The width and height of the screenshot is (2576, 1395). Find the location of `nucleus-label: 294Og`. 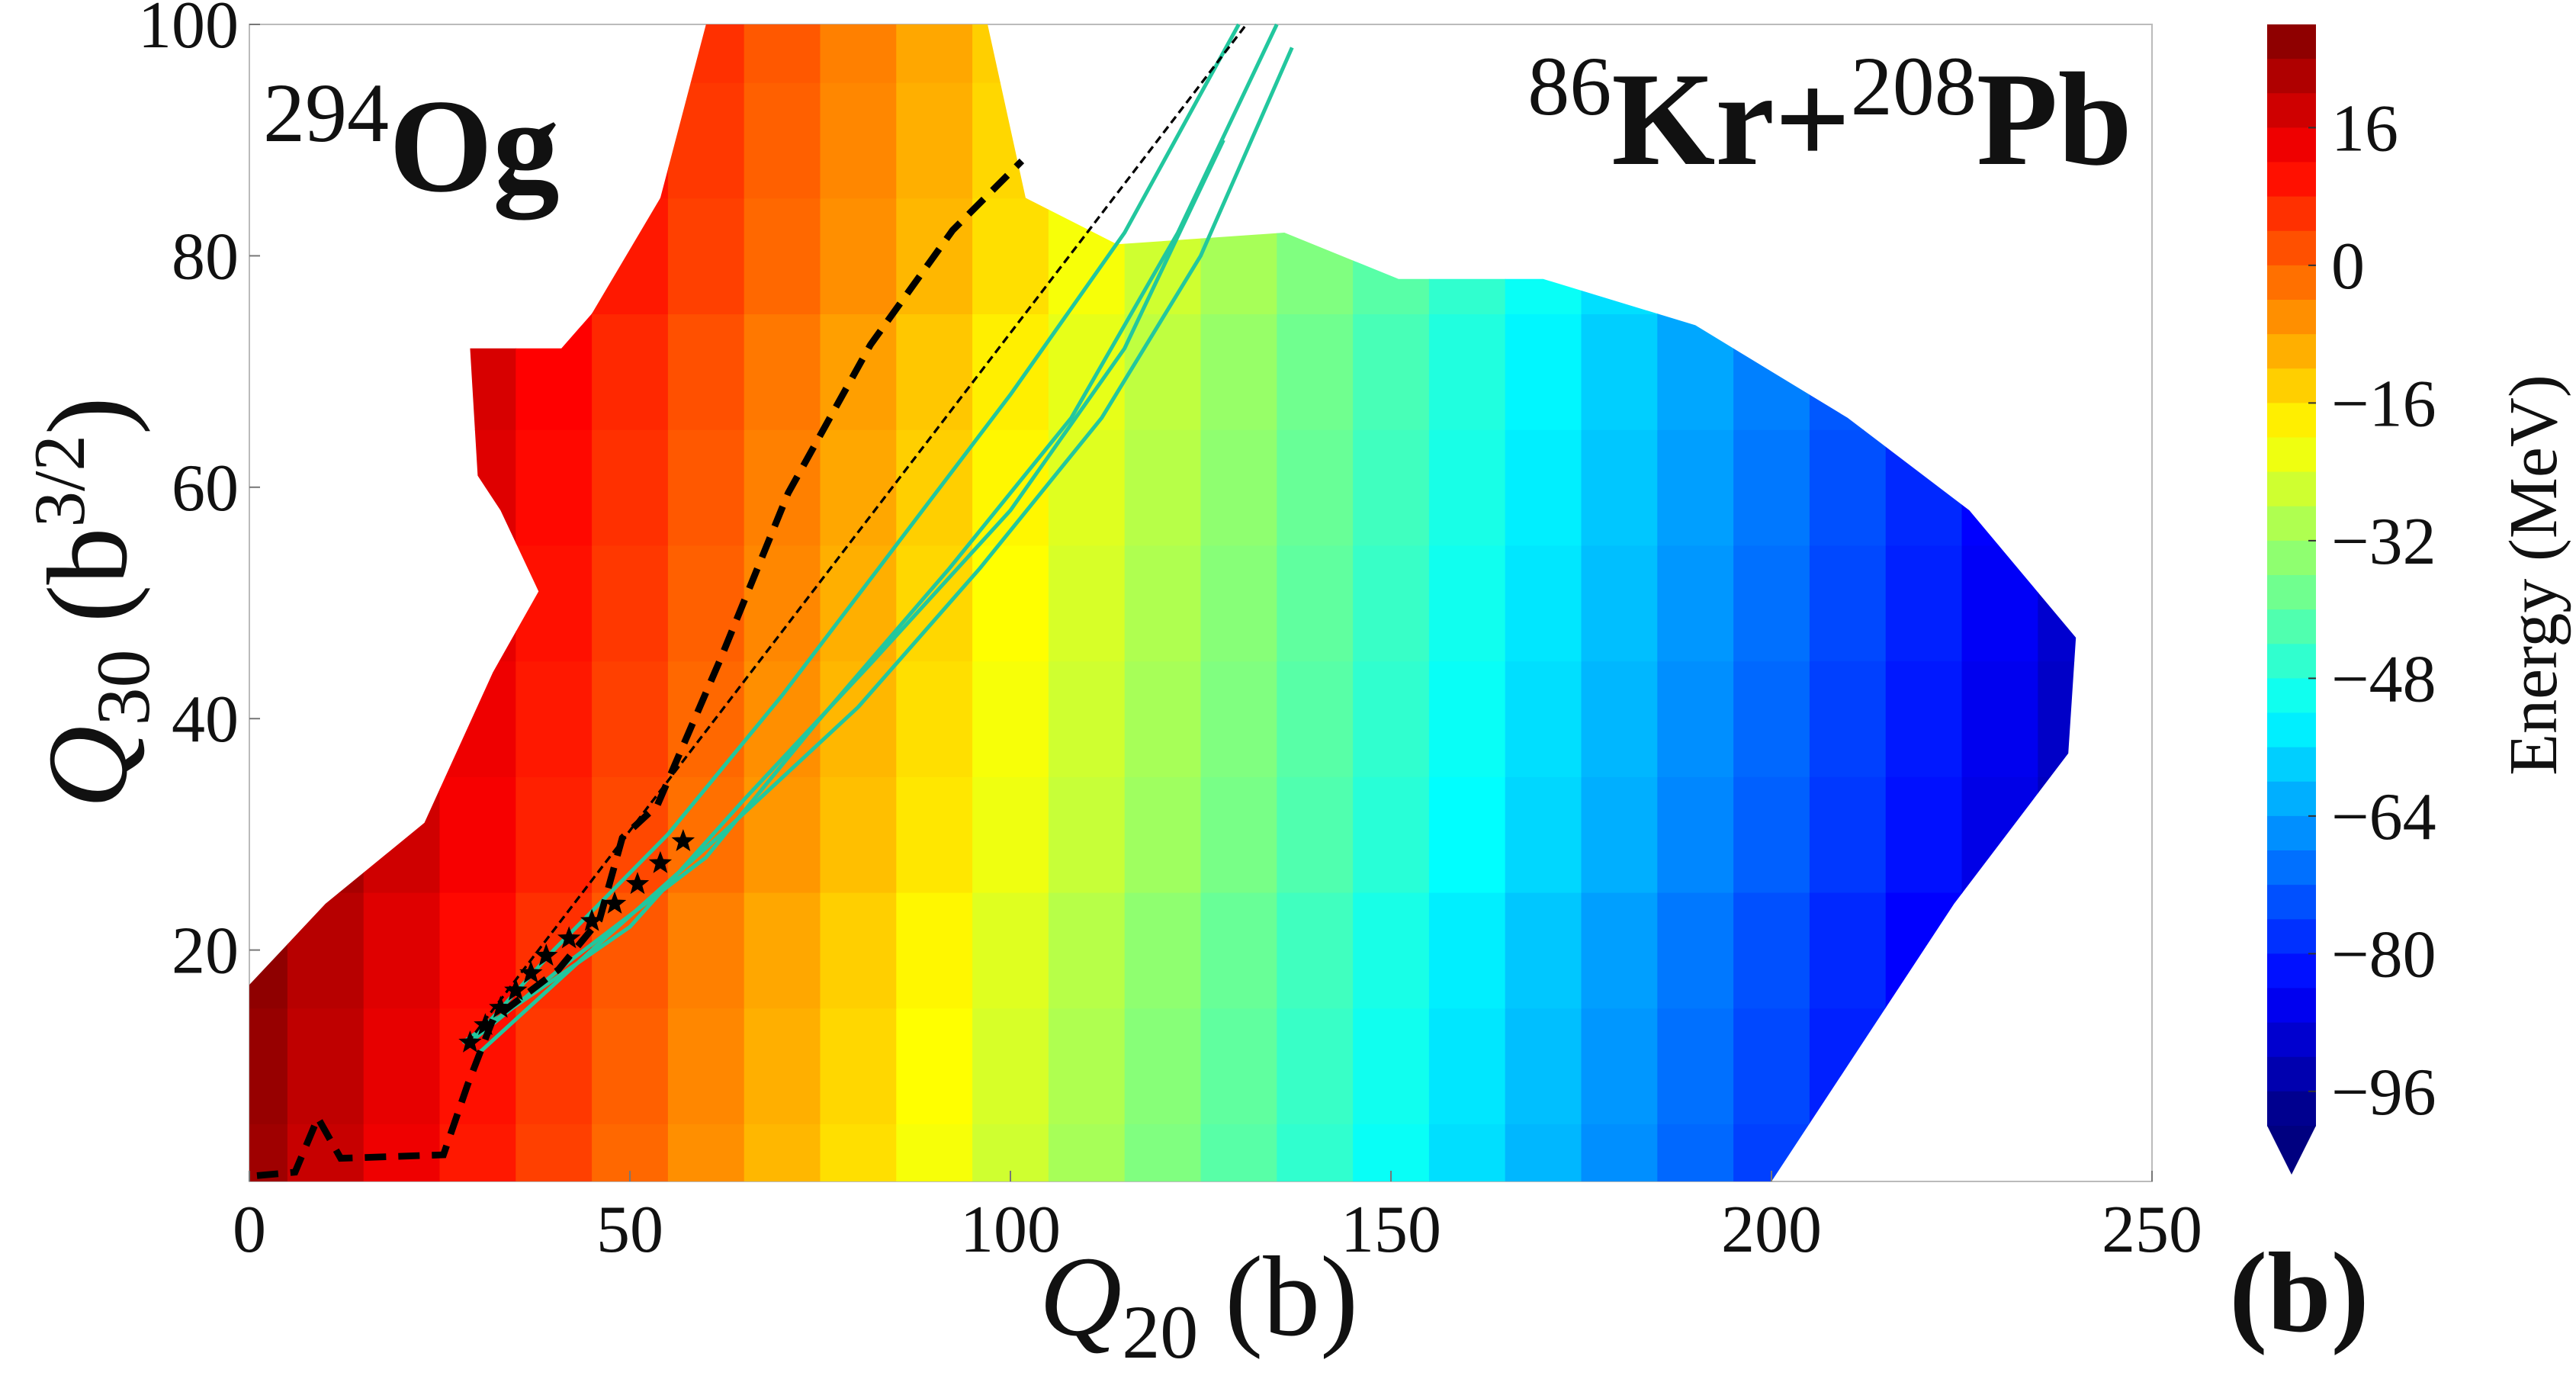

nucleus-label: 294Og is located at coordinates (411, 143).